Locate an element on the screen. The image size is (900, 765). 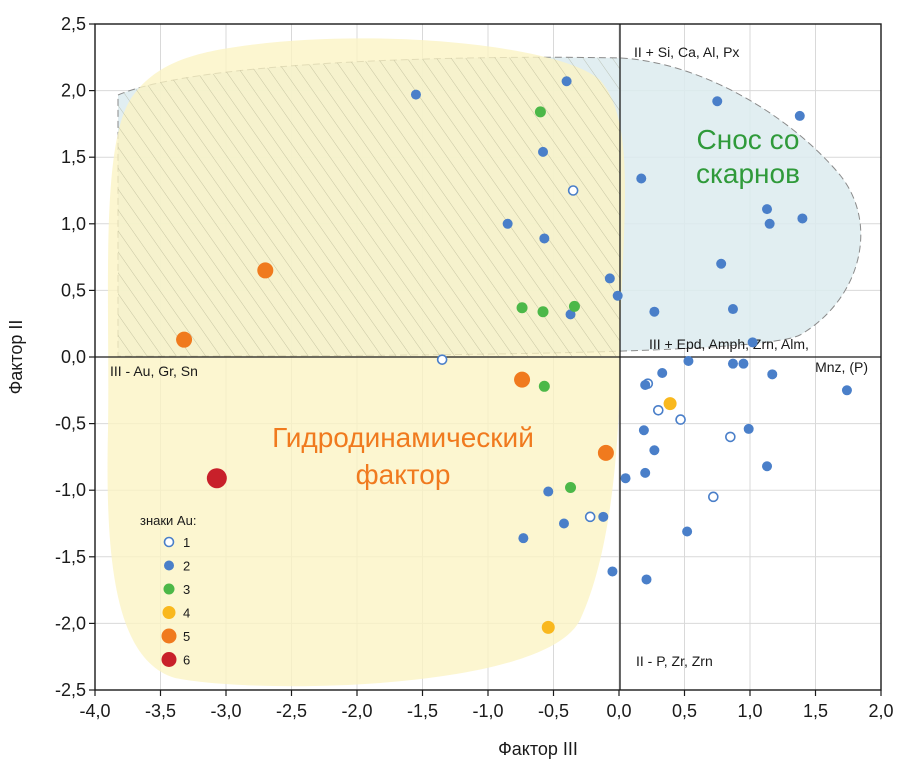
y-tick-label: 0,0 is located at coordinates (73, 357).